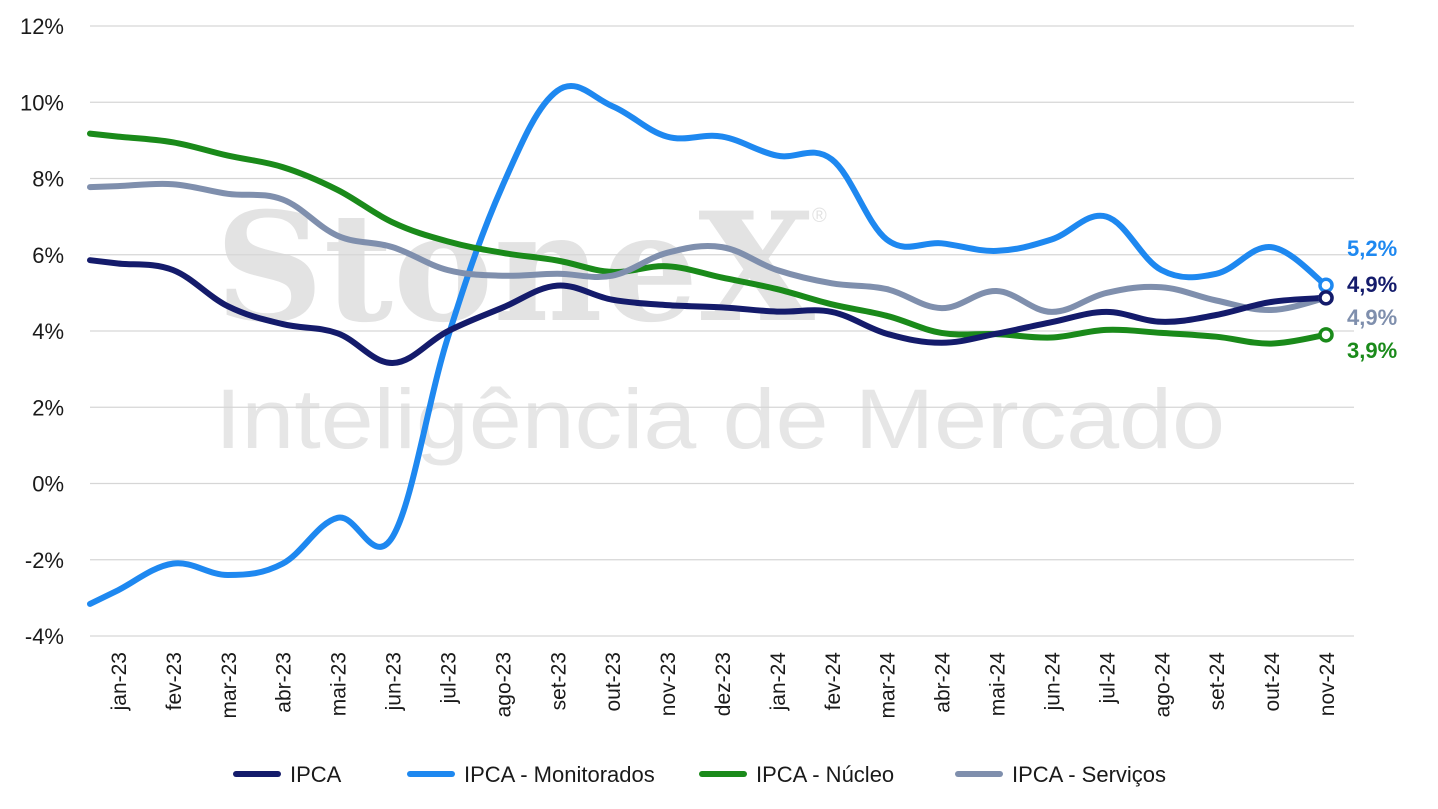 Image resolution: width=1438 pixels, height=809 pixels. I want to click on x-tick-label: out-23, so click(613, 682).